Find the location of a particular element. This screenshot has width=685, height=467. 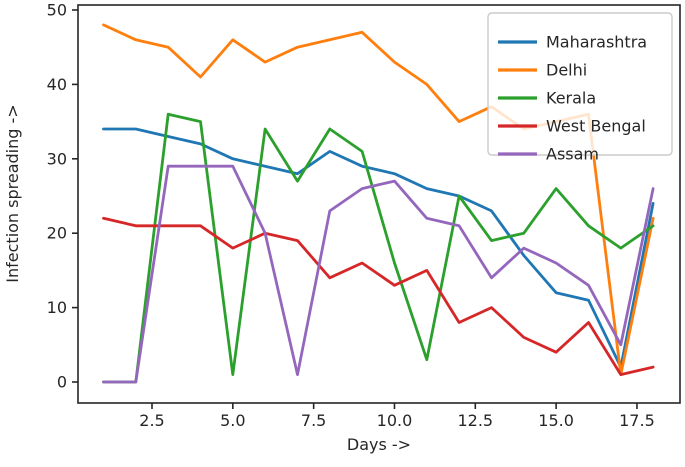

legend-entry-assam: Assam is located at coordinates (548, 154).